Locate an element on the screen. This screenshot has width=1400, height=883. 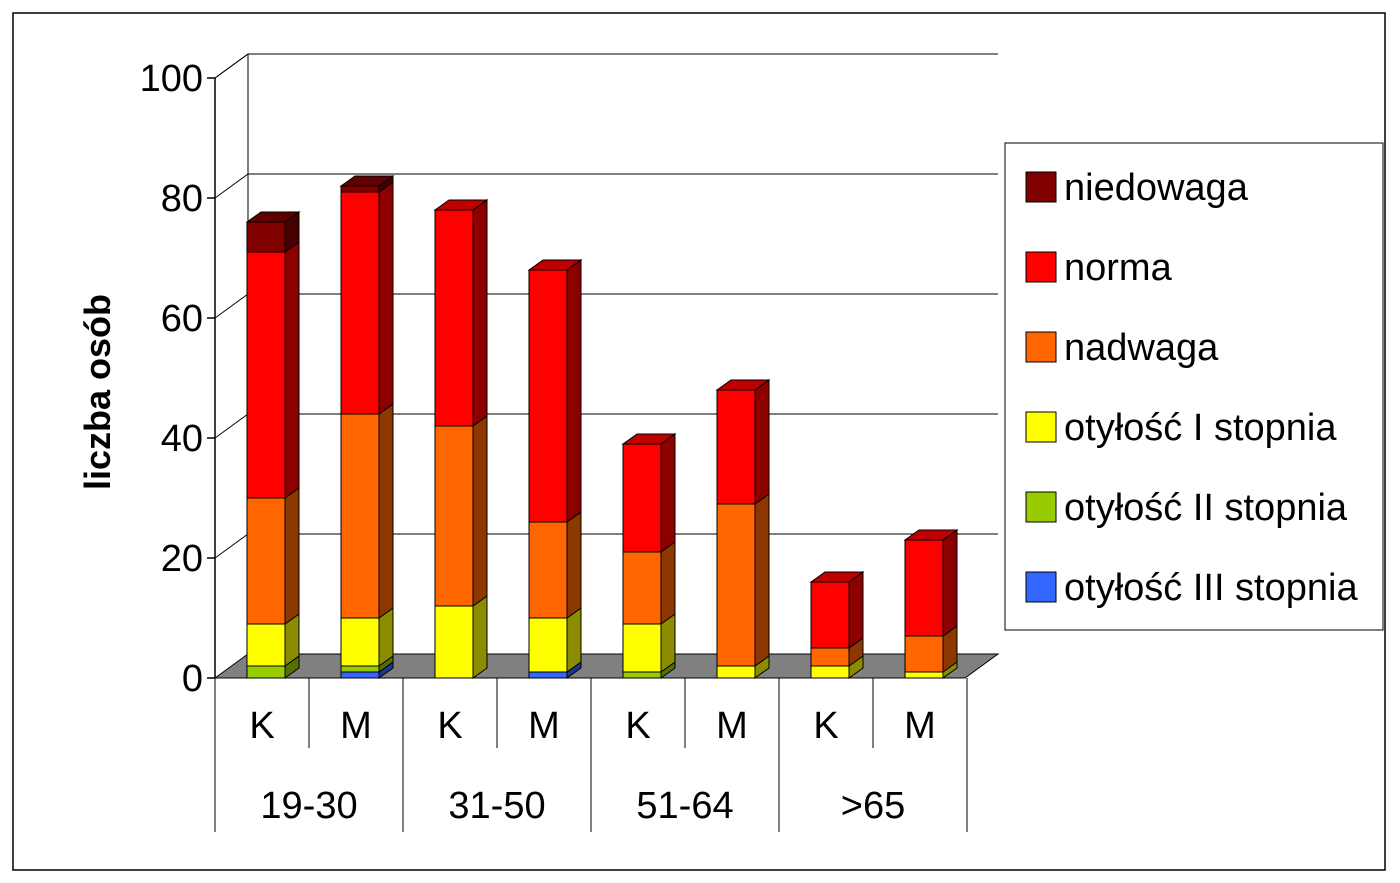
y-axis-label: liczba osób is located at coordinates (97, 392).